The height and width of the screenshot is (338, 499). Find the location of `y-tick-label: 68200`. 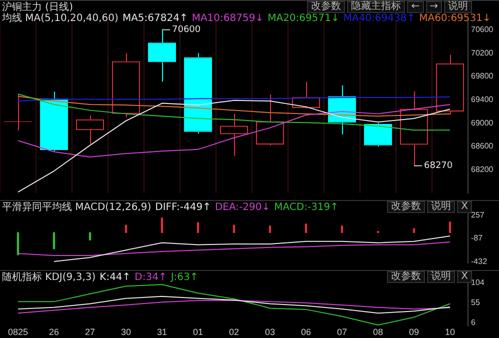

y-tick-label: 68200 is located at coordinates (482, 169).